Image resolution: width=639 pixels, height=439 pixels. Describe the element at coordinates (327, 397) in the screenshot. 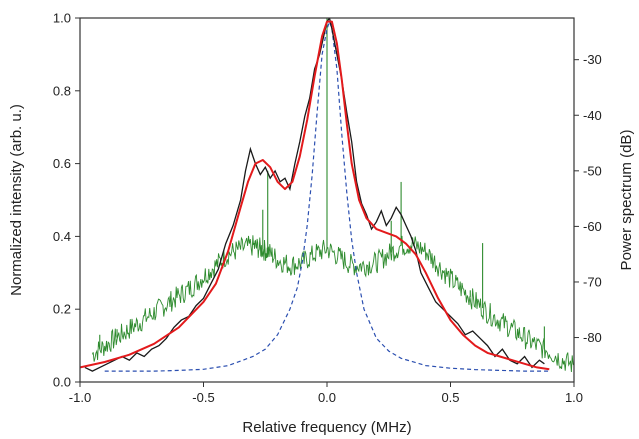

I see `x-tick-label: 0.0` at that location.